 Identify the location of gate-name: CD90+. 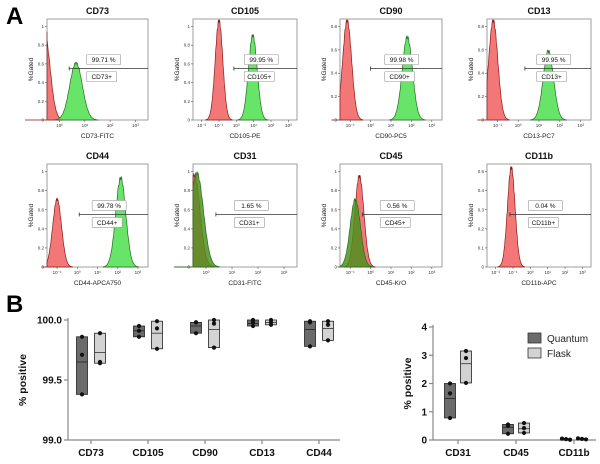
(399, 77).